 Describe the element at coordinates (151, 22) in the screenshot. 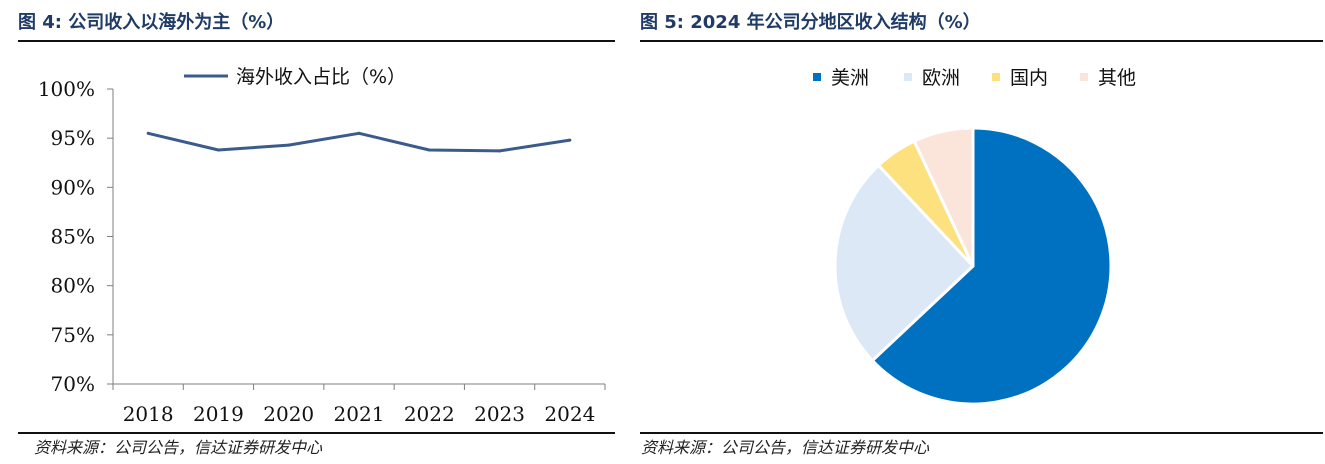

I see `left-figure-title: 图 4: 公司收入以海外为主（%）` at that location.